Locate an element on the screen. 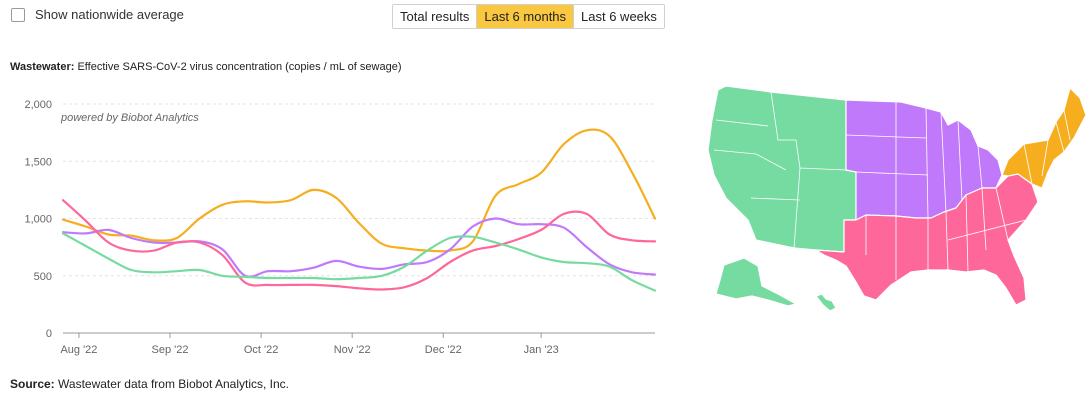 The width and height of the screenshot is (1091, 401). y-tick-label: 500 is located at coordinates (43, 277).